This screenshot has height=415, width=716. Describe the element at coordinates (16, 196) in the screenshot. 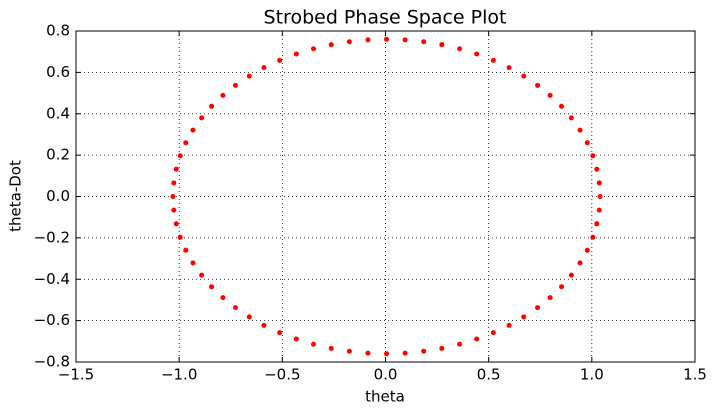

I see `y-axis-label: theta-Dot` at that location.